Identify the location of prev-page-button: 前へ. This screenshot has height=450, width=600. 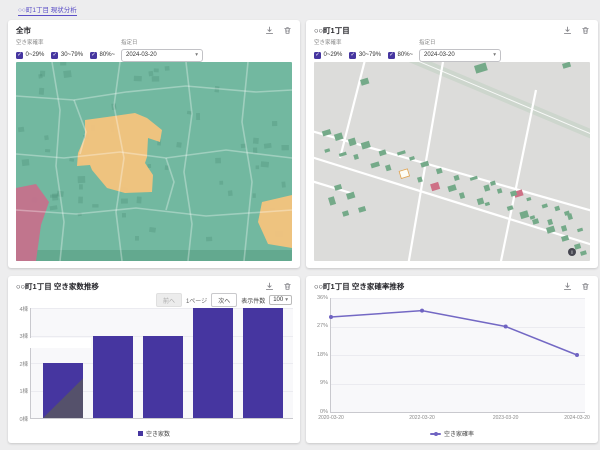
(168, 300).